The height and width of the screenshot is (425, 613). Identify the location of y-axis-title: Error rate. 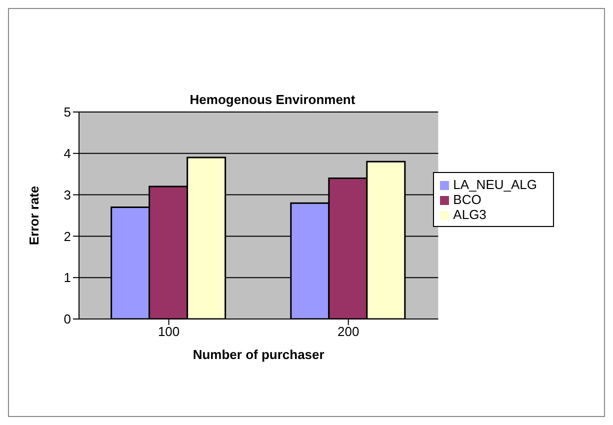
(34, 216).